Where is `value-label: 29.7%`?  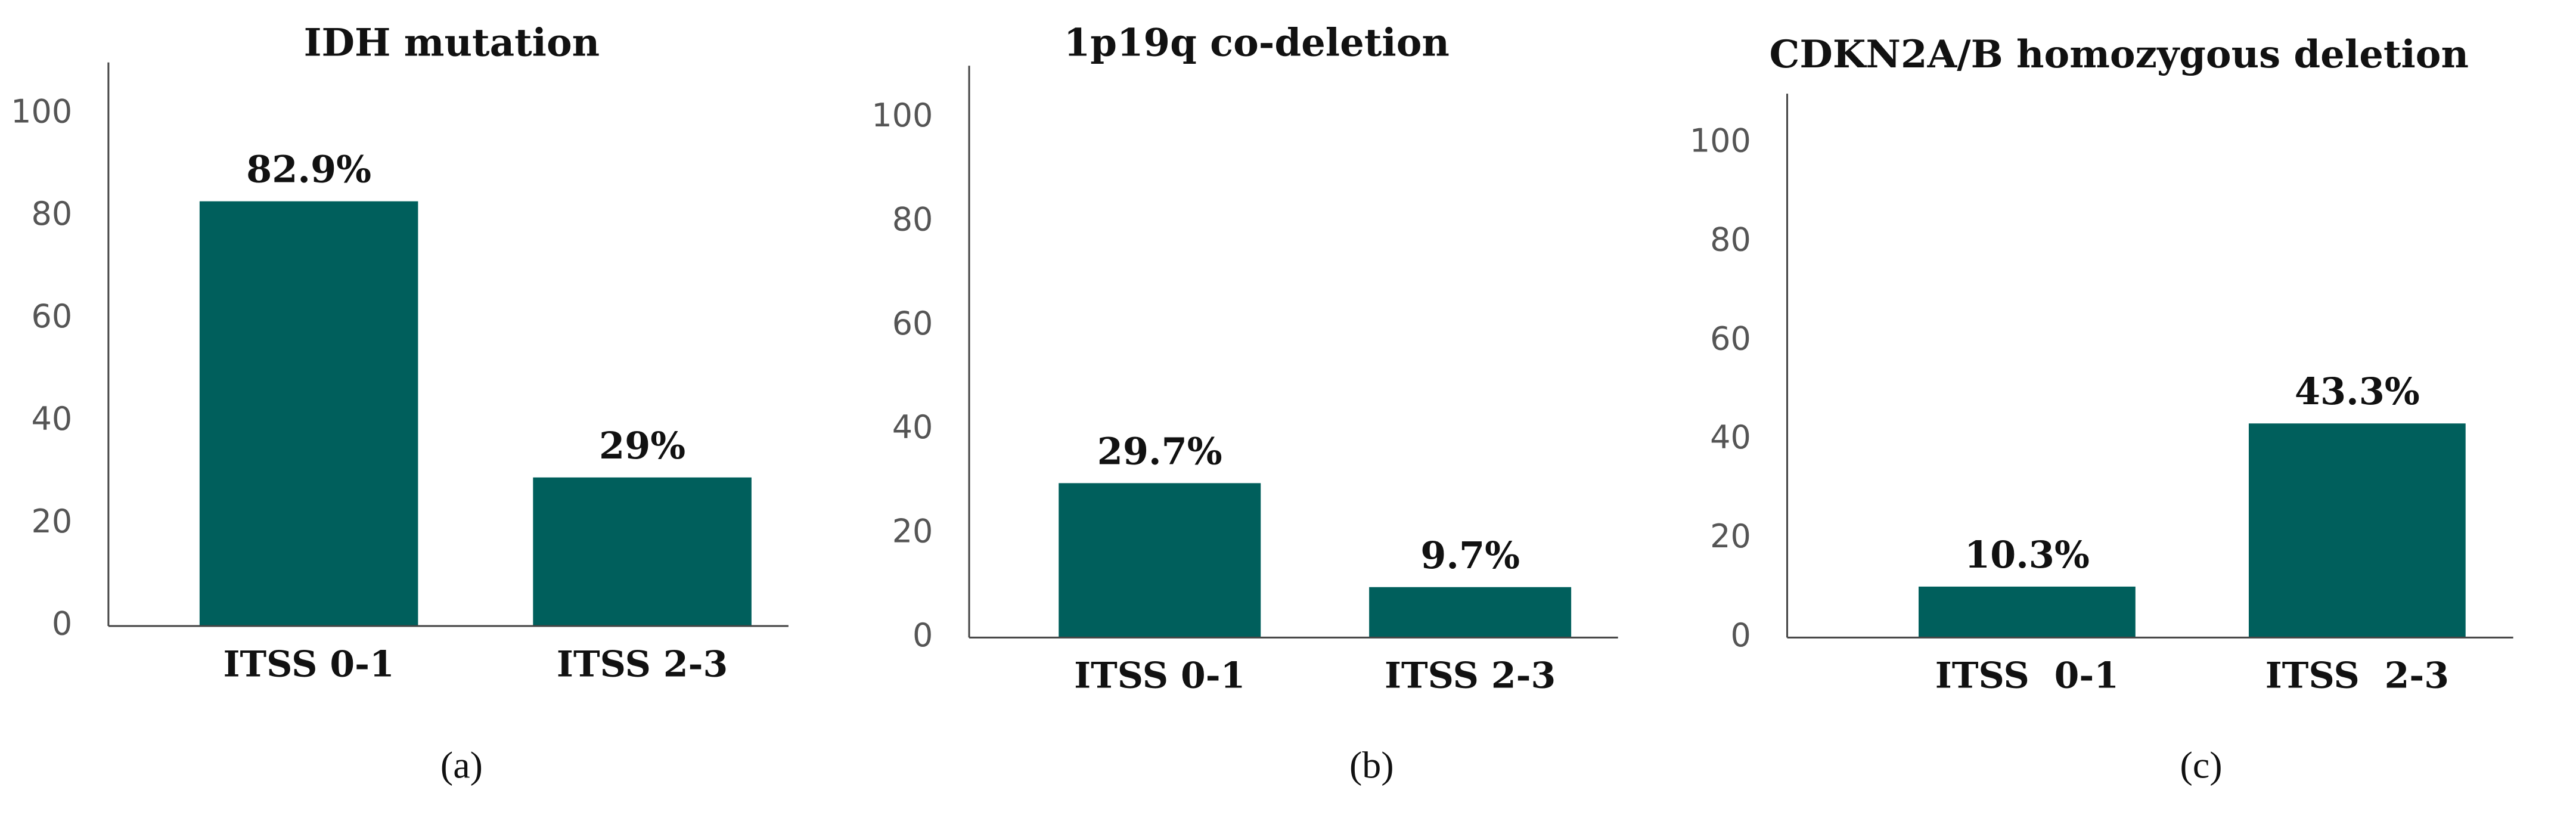 value-label: 29.7% is located at coordinates (1160, 451).